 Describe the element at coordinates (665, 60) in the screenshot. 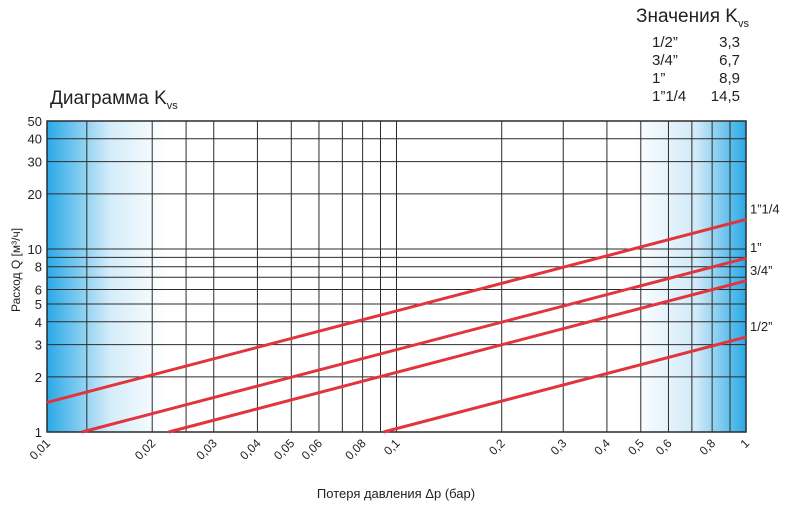

I see `kvs-size: 3/4”` at that location.